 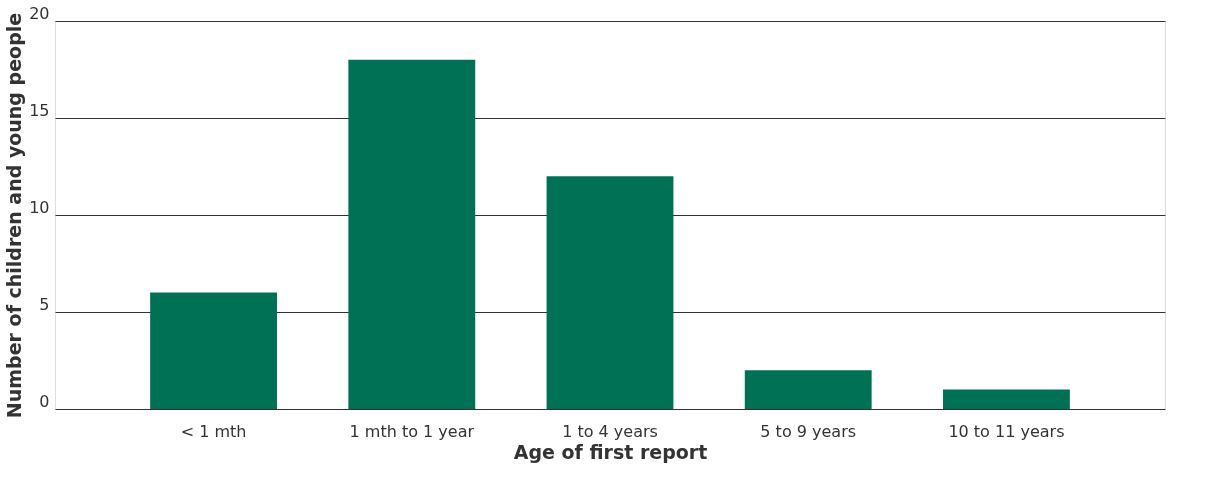 What do you see at coordinates (14, 215) in the screenshot?
I see `y-axis-title: Number of children and young people` at bounding box center [14, 215].